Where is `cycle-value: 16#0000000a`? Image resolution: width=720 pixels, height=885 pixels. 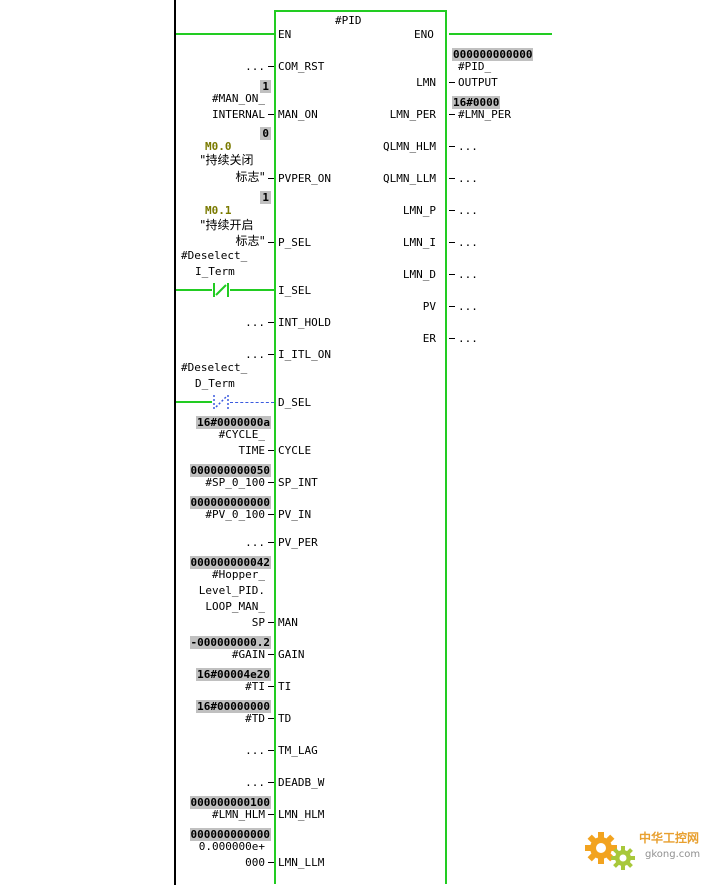
cycle-value: 16#0000000a is located at coordinates (233, 422).